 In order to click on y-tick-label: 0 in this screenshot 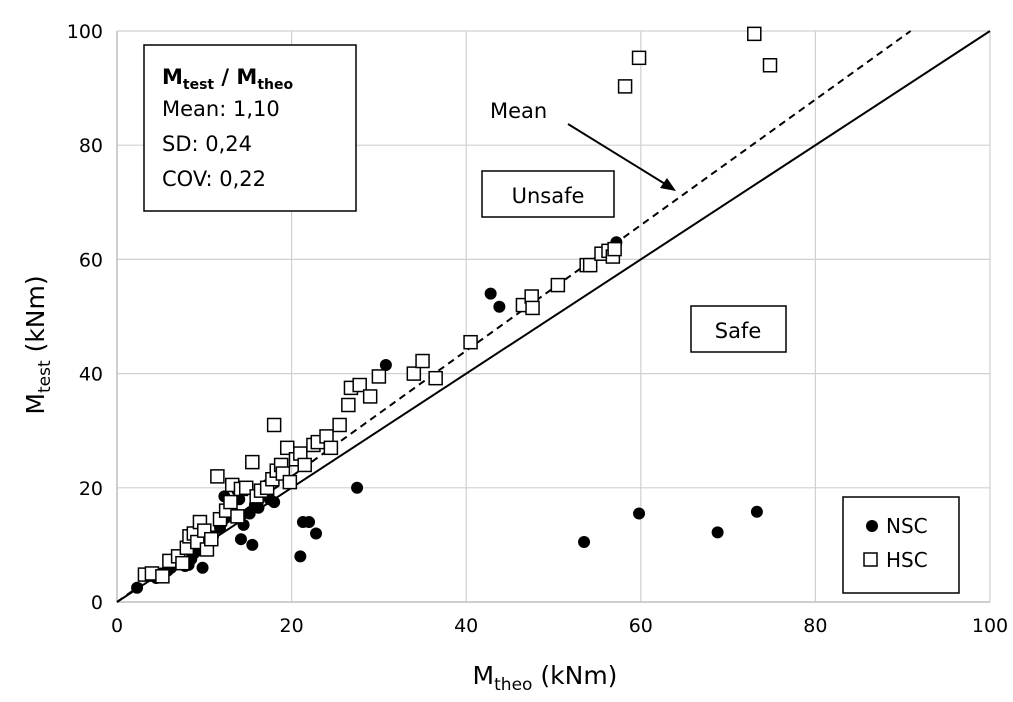, I will do `click(97, 603)`.